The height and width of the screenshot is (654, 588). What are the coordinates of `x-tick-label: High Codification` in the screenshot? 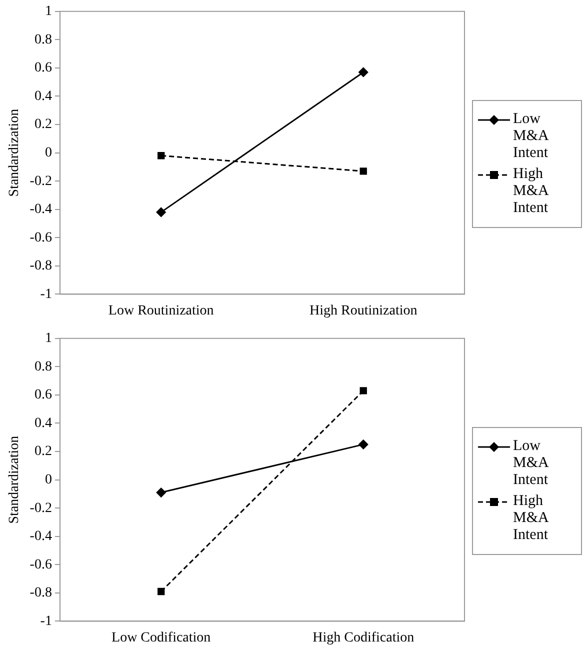 It's located at (363, 638).